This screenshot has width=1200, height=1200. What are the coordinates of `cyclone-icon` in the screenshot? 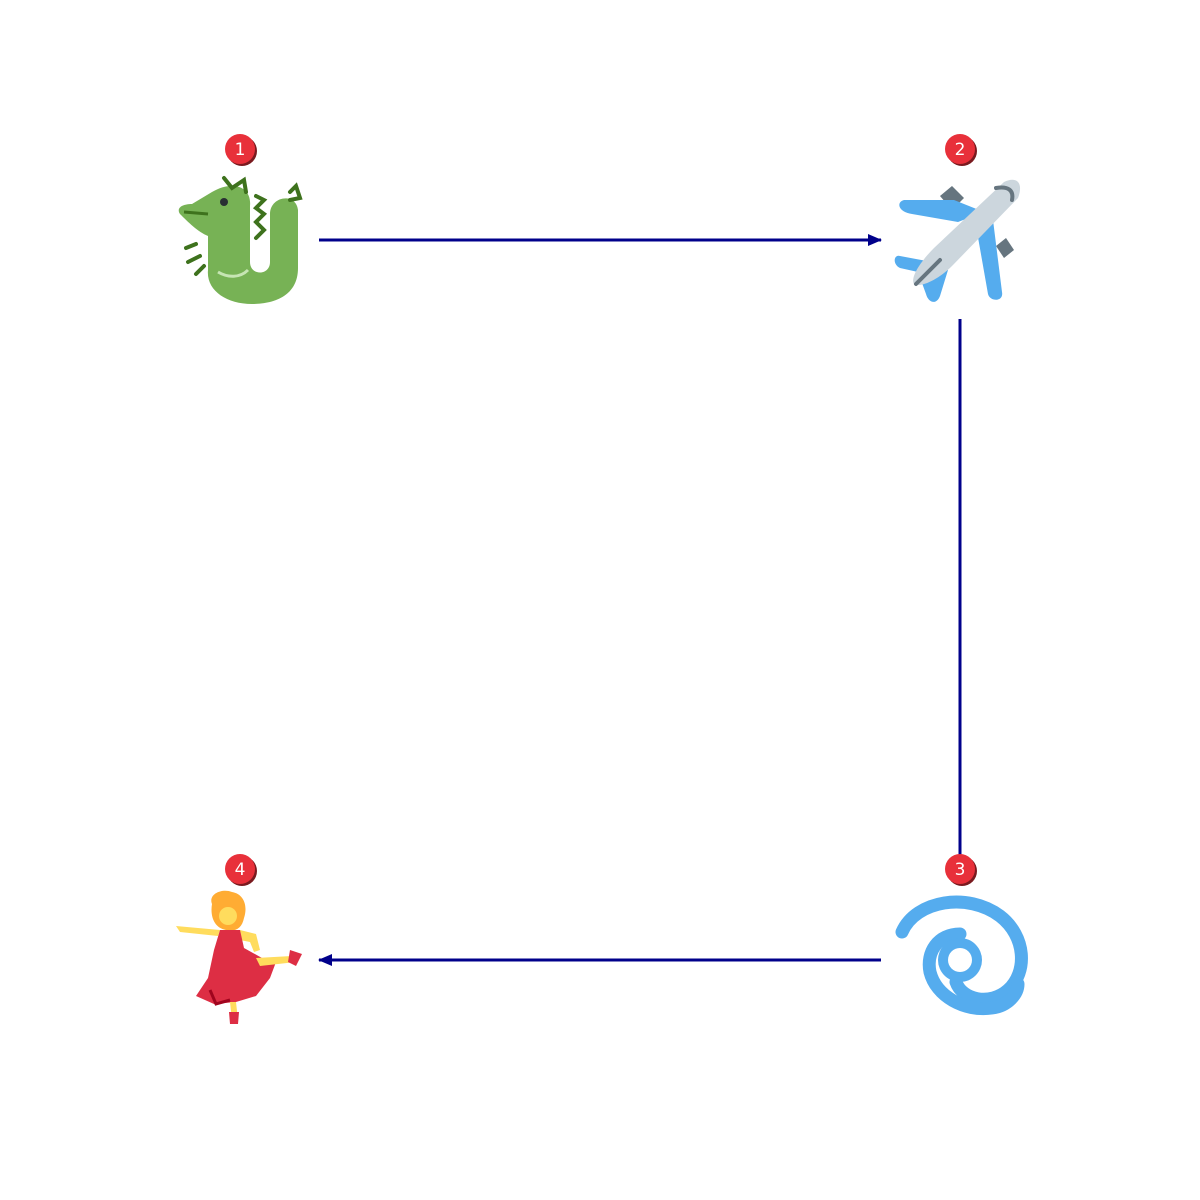 It's located at (961, 955).